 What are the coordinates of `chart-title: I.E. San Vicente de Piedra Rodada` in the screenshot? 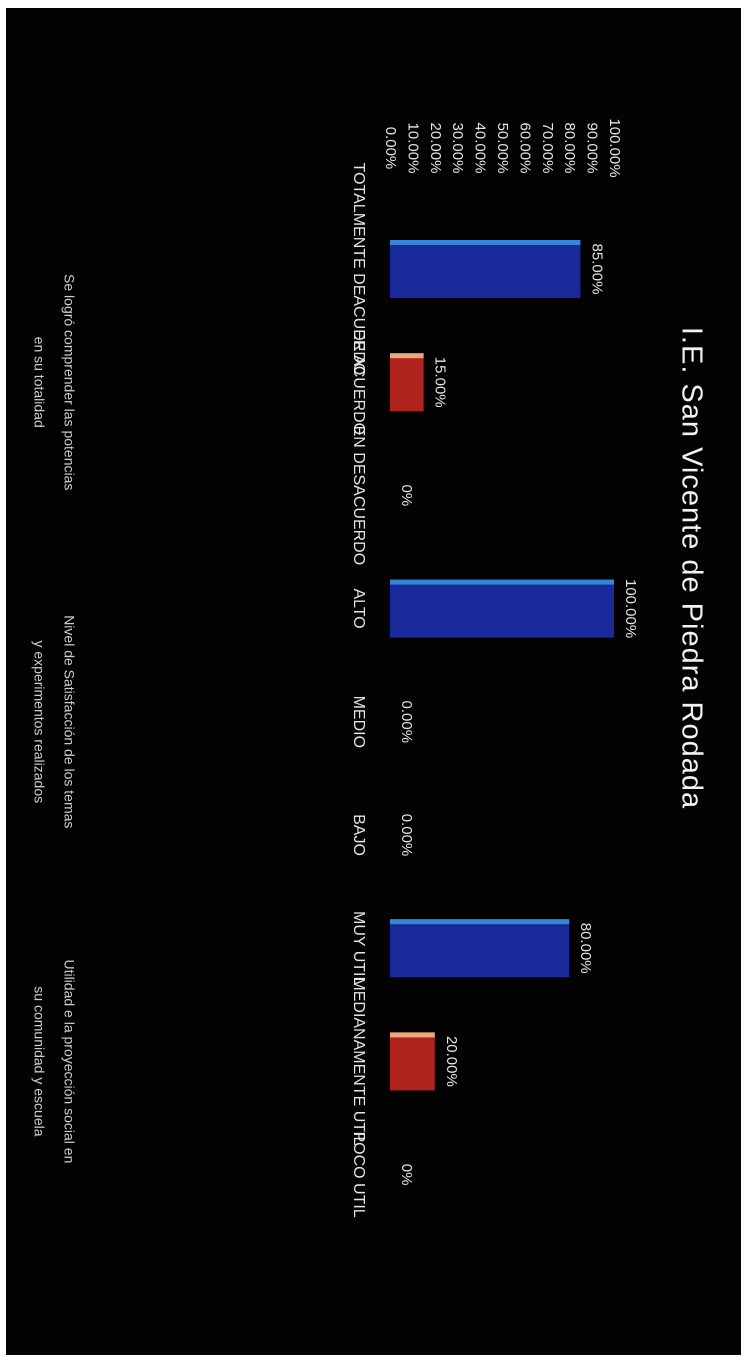 It's located at (691, 568).